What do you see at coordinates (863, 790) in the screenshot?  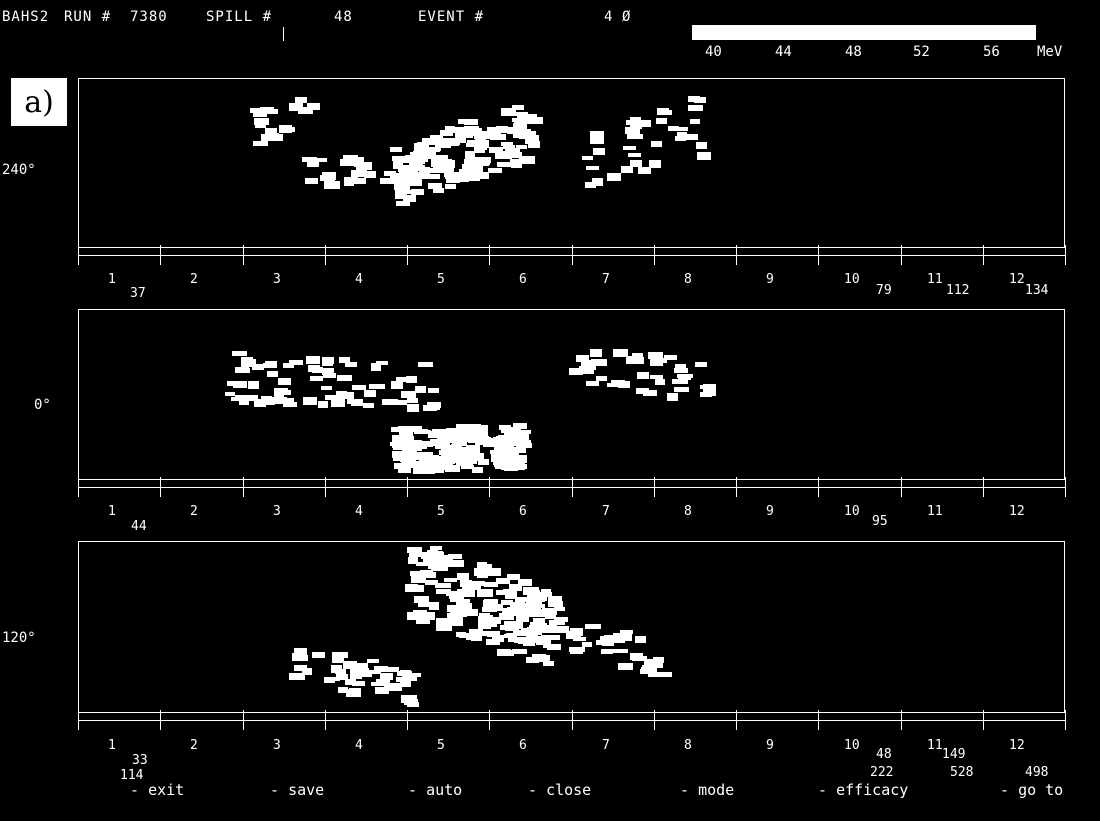 I see `menu-efficacy: - efficacy` at bounding box center [863, 790].